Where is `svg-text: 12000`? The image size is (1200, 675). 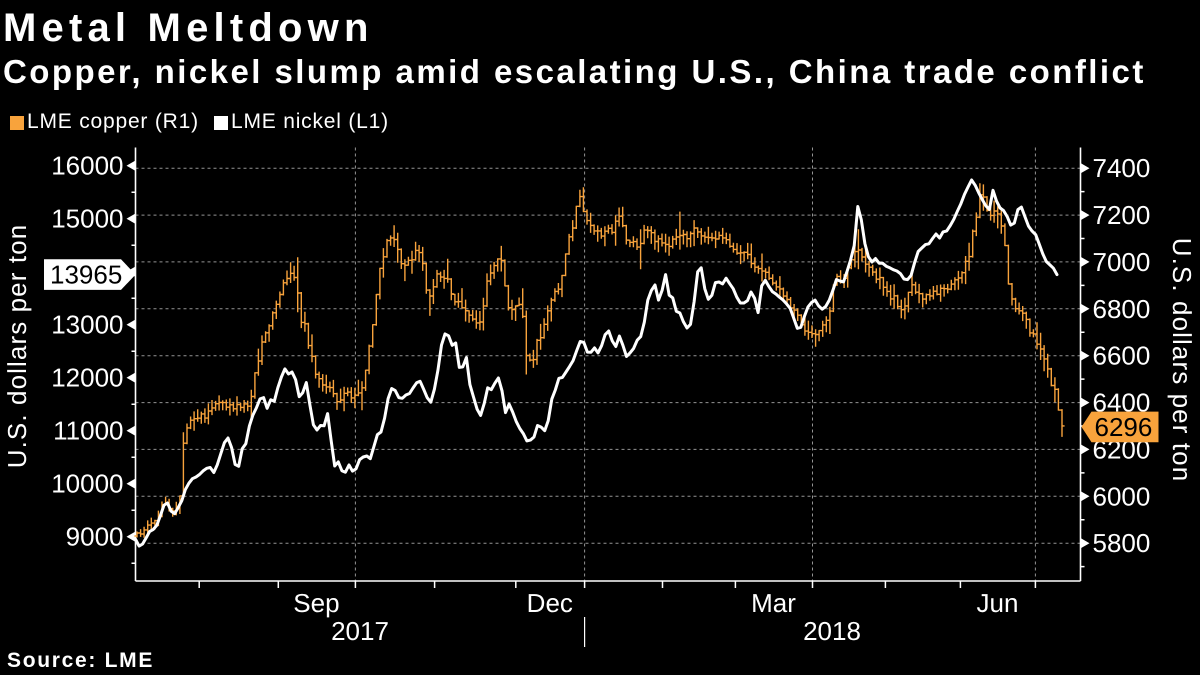
svg-text: 12000 is located at coordinates (87, 378).